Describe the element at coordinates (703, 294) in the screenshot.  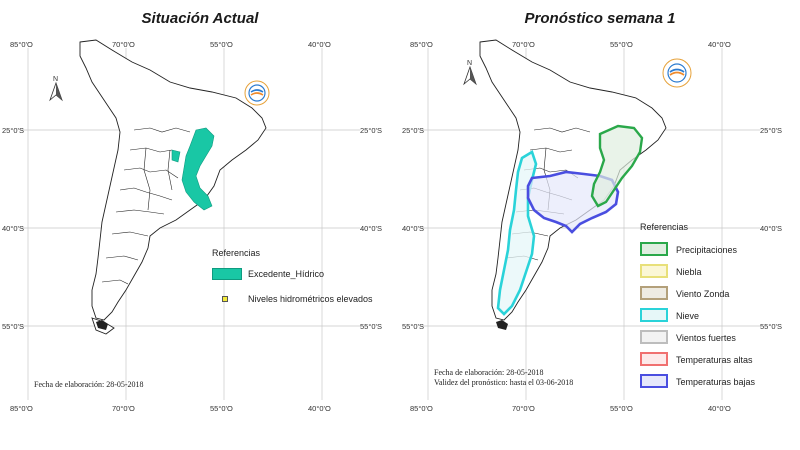
I see `legend-label: Viento Zonda` at that location.